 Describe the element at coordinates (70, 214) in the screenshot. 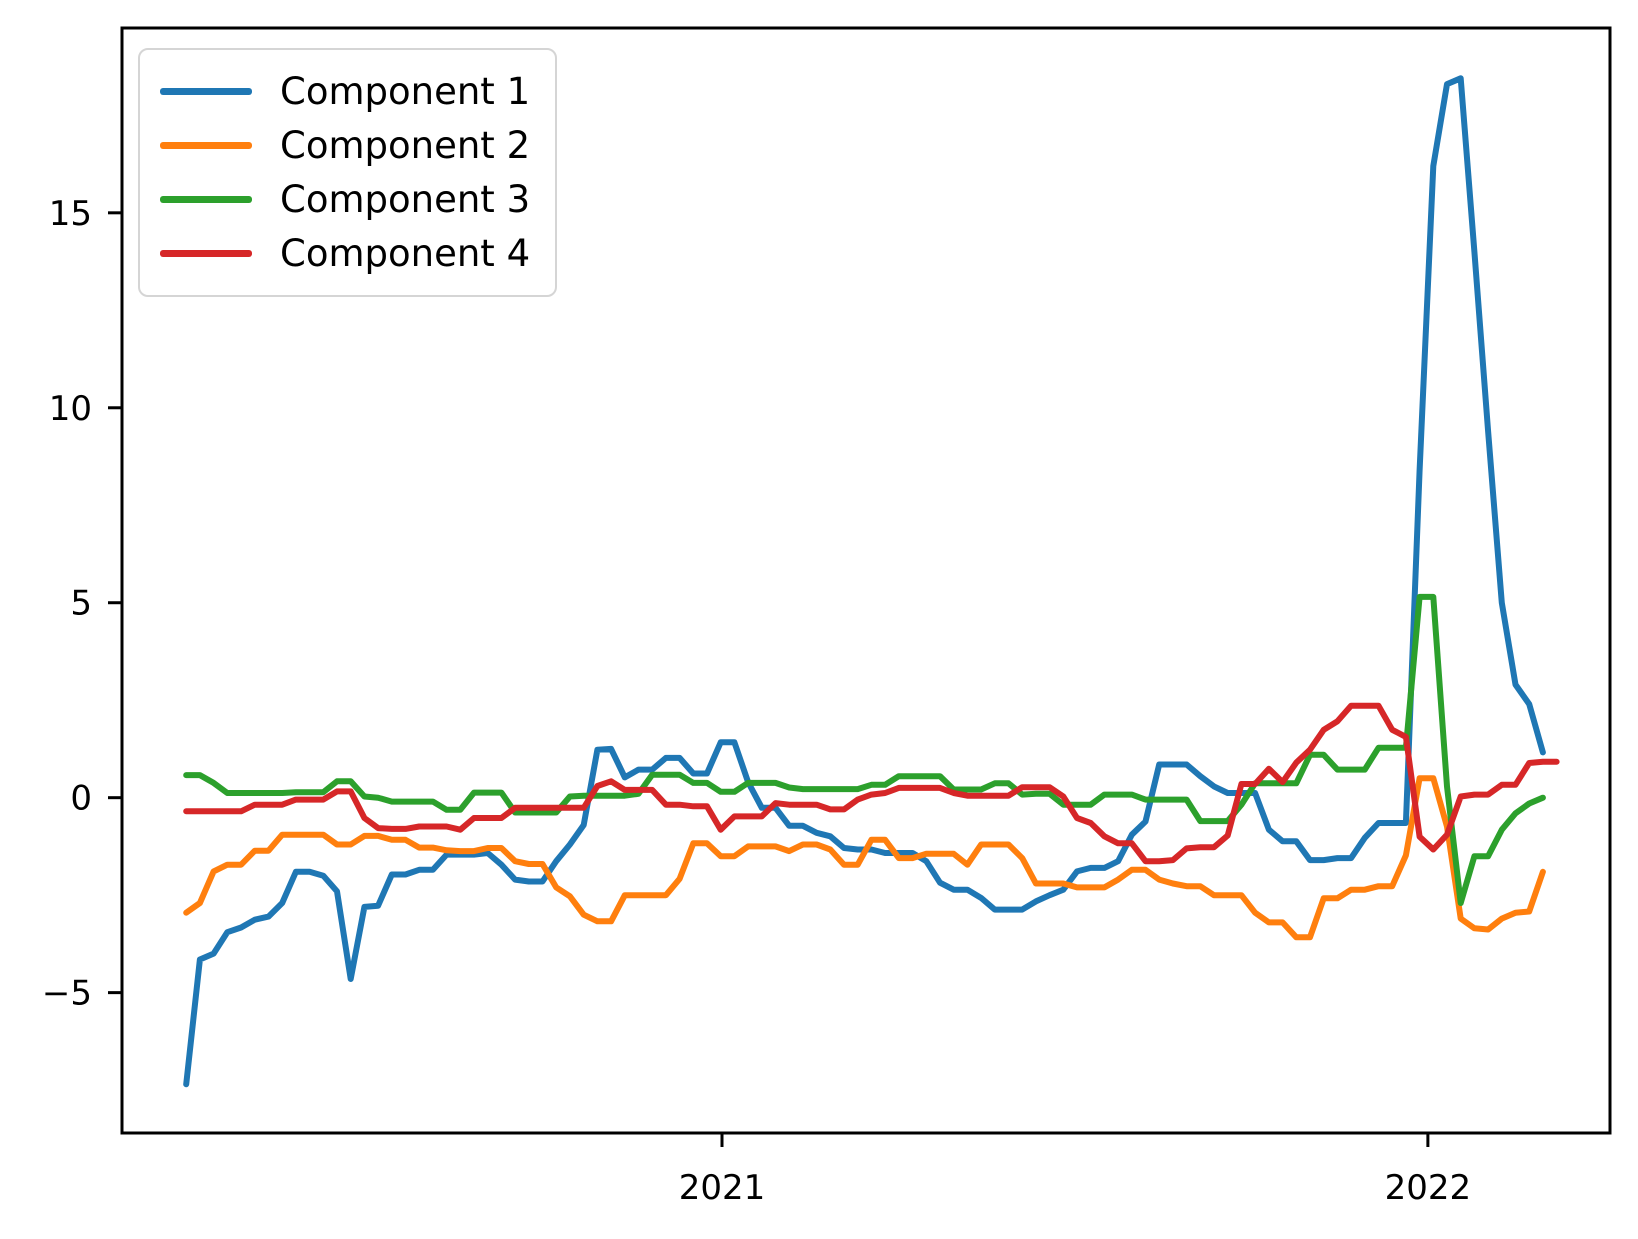

I see `y-axis-tick-label: 15` at that location.